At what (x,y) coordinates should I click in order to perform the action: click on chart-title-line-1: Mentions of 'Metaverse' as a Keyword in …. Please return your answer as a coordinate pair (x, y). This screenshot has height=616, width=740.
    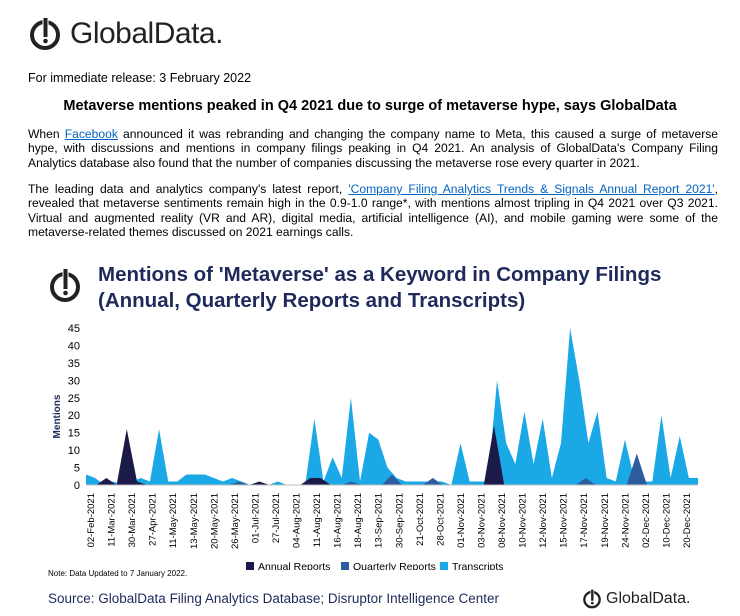
    Looking at the image, I should click on (380, 274).